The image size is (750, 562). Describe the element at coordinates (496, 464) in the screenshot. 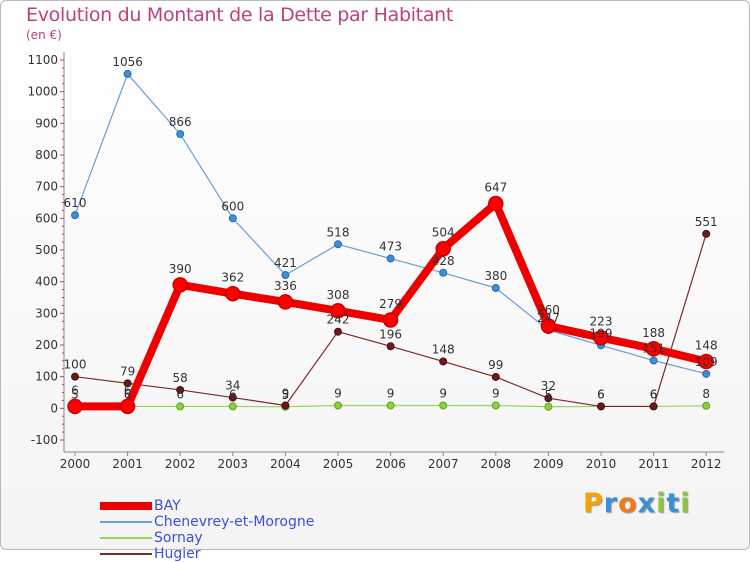

I see `x-tick-label: 2008` at that location.